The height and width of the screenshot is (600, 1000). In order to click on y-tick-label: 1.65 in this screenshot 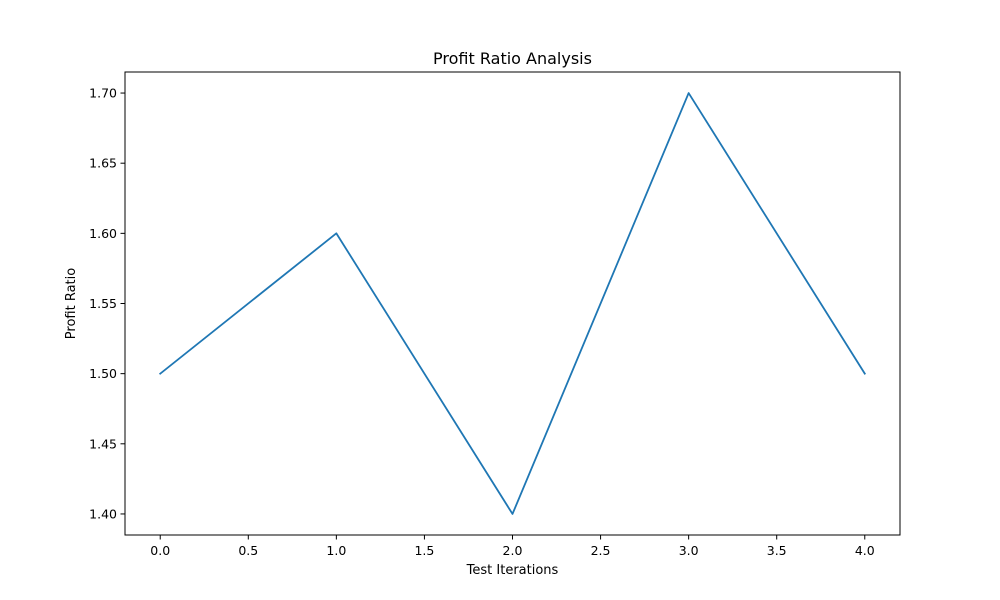, I will do `click(103, 163)`.